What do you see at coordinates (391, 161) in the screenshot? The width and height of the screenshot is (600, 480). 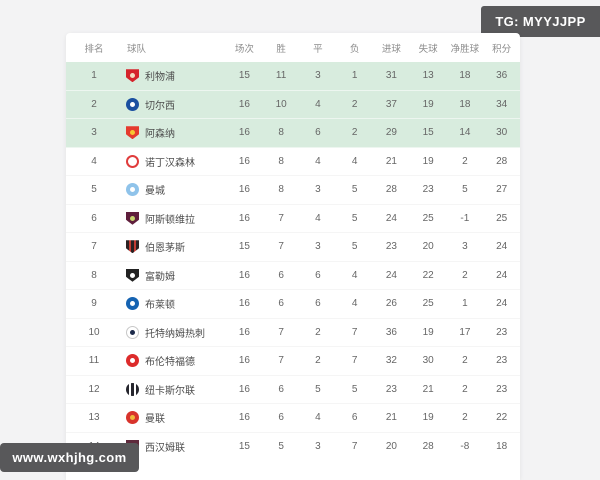 I see `gf-cell: 21` at bounding box center [391, 161].